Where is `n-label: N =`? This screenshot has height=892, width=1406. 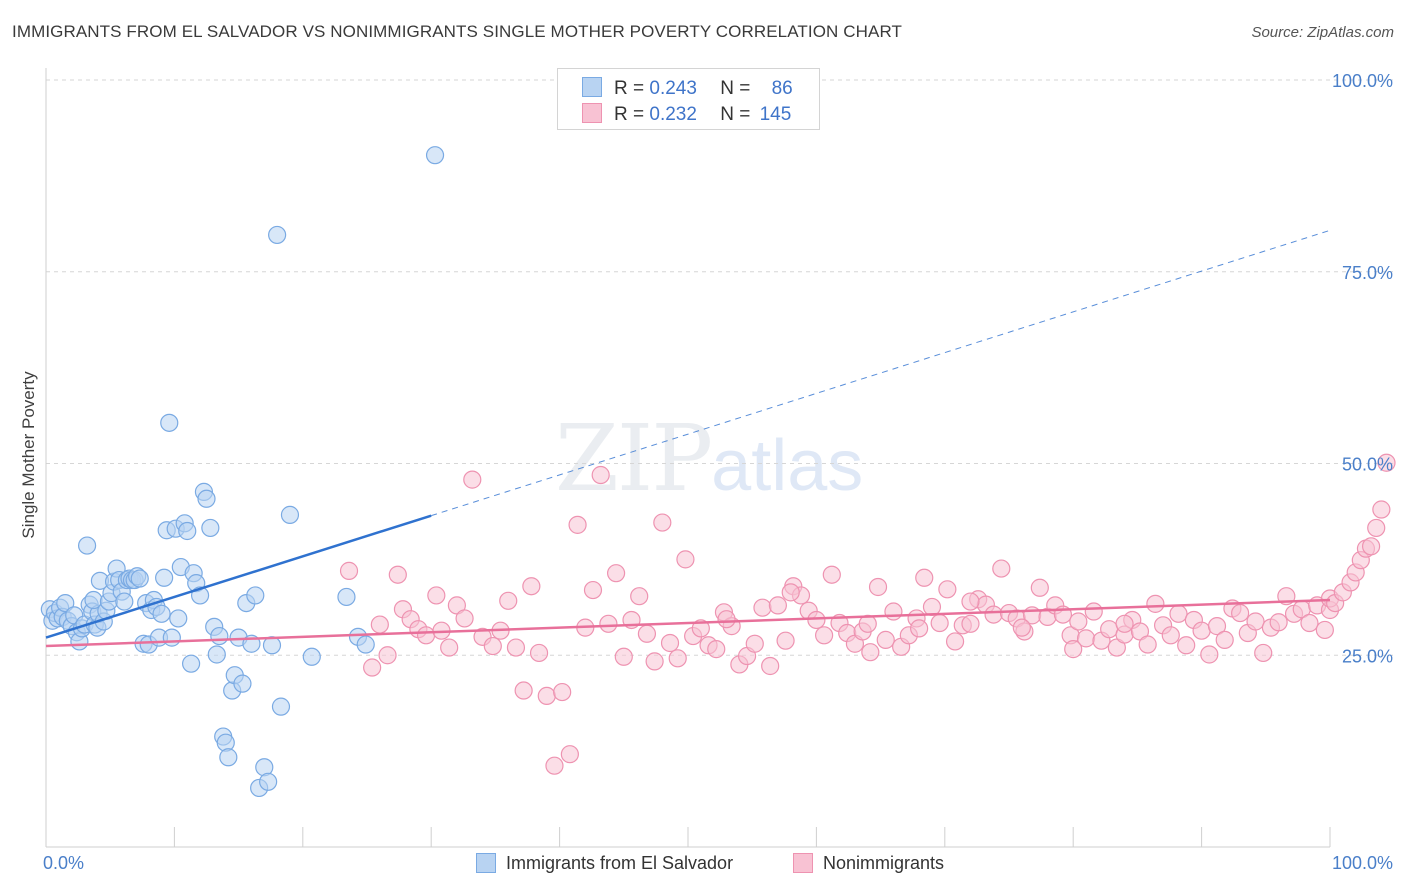
n-label: N = is located at coordinates (735, 114).